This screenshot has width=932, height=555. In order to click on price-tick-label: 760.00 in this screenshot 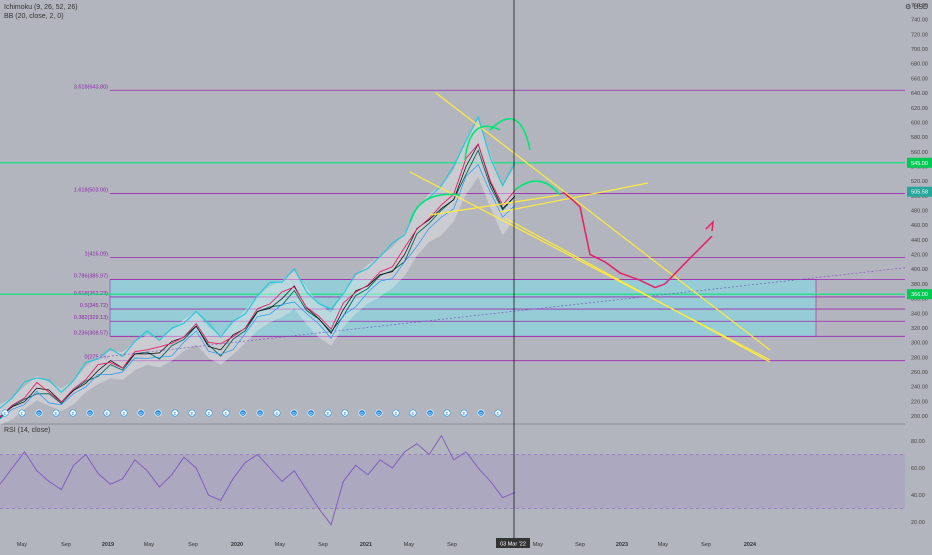, I will do `click(919, 6)`.